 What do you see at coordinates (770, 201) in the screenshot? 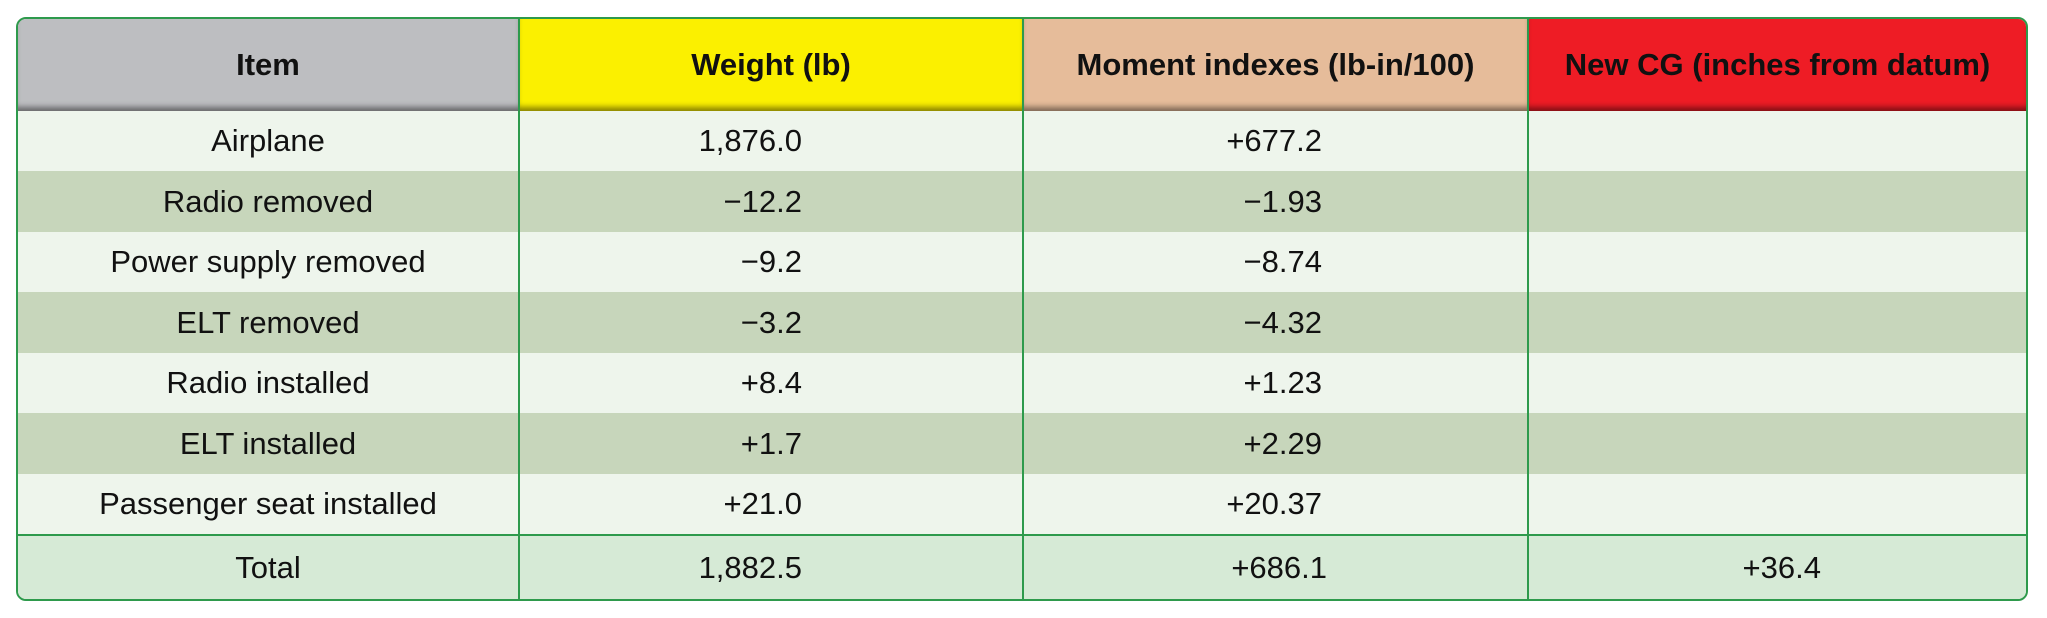
I see `cell-weight: −12.2` at bounding box center [770, 201].